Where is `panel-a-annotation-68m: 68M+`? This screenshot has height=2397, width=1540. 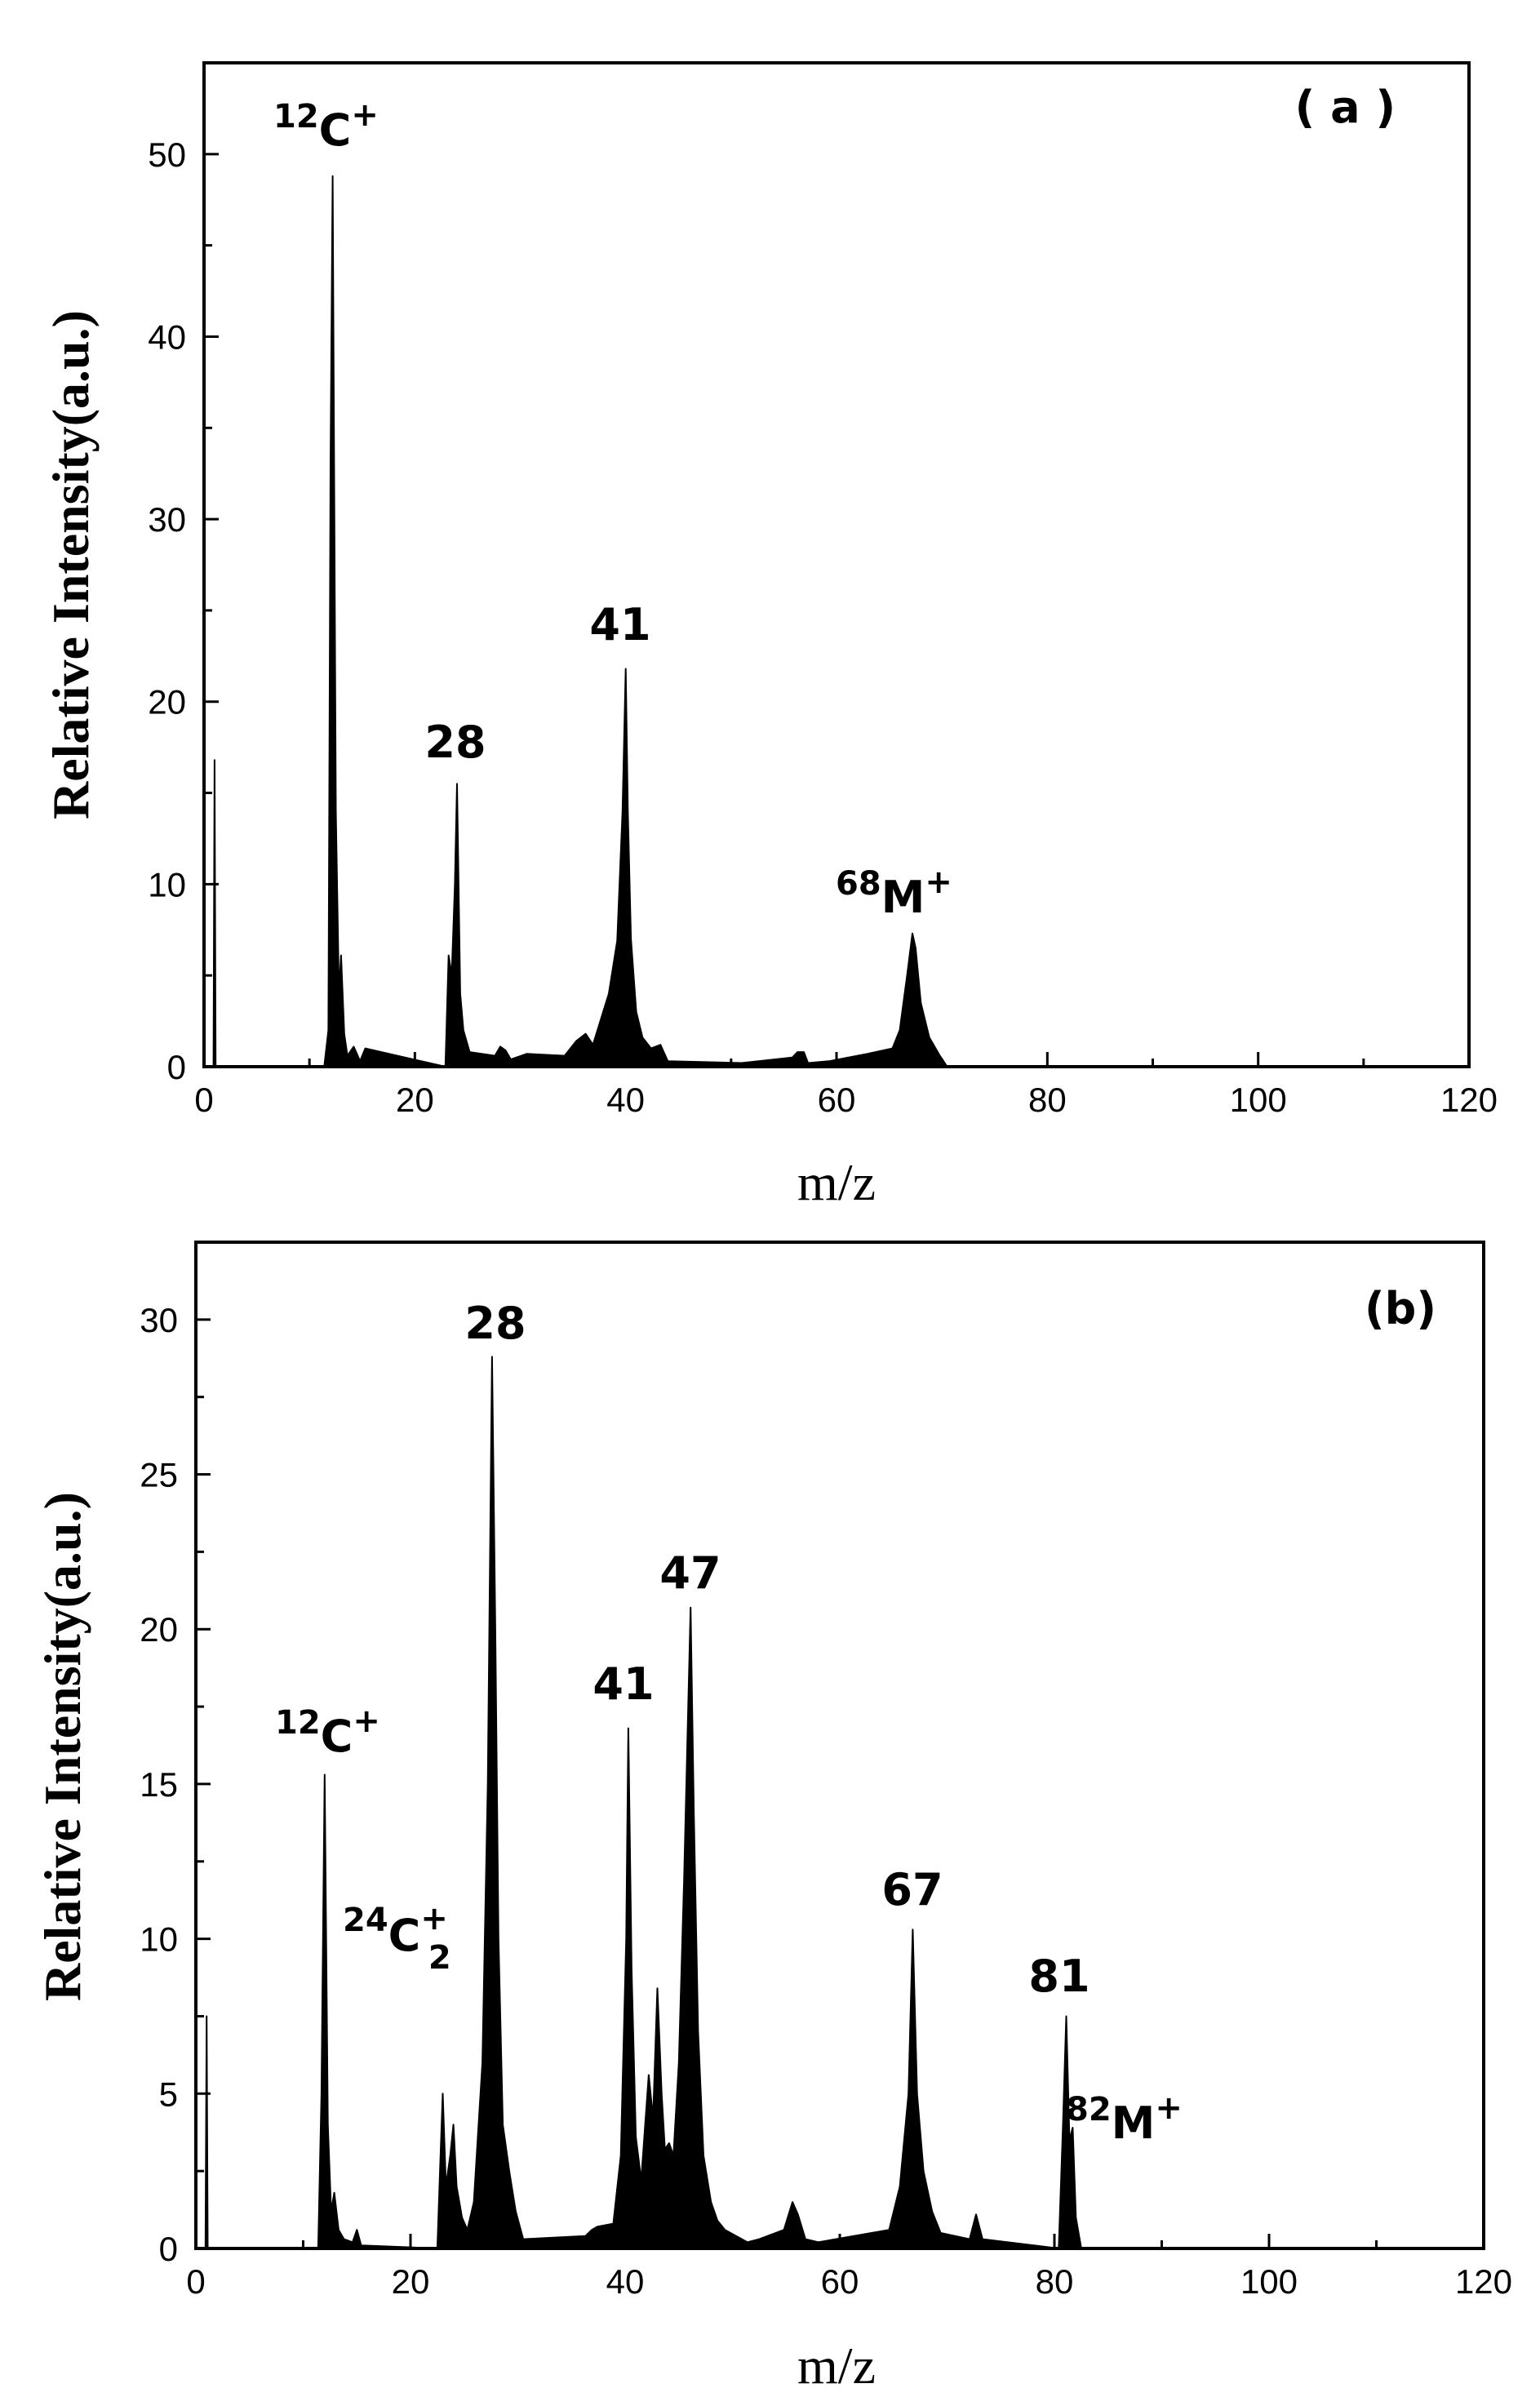 panel-a-annotation-68m: 68M+ is located at coordinates (894, 893).